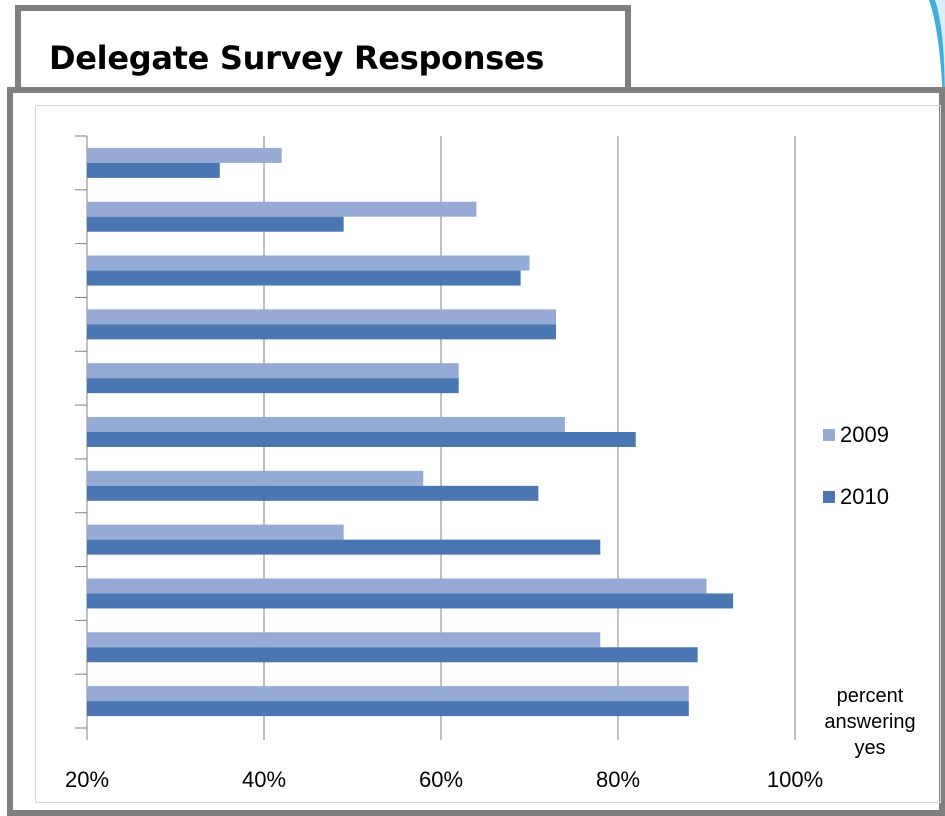 Image resolution: width=945 pixels, height=816 pixels. I want to click on chart-title: Delegate Survey Responses, so click(297, 58).